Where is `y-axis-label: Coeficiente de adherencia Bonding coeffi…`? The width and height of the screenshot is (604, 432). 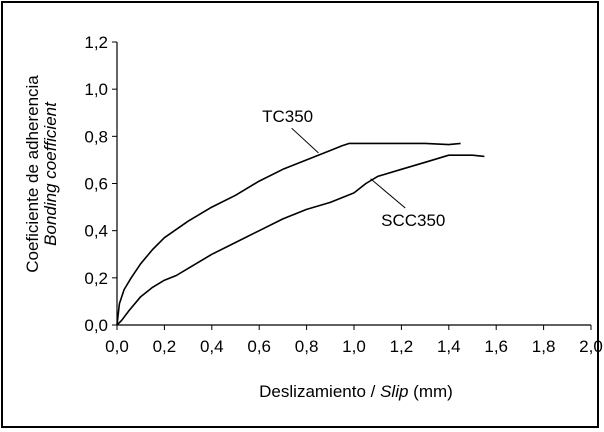 y-axis-label: Coeficiente de adherencia Bonding coeffi… is located at coordinates (41, 174).